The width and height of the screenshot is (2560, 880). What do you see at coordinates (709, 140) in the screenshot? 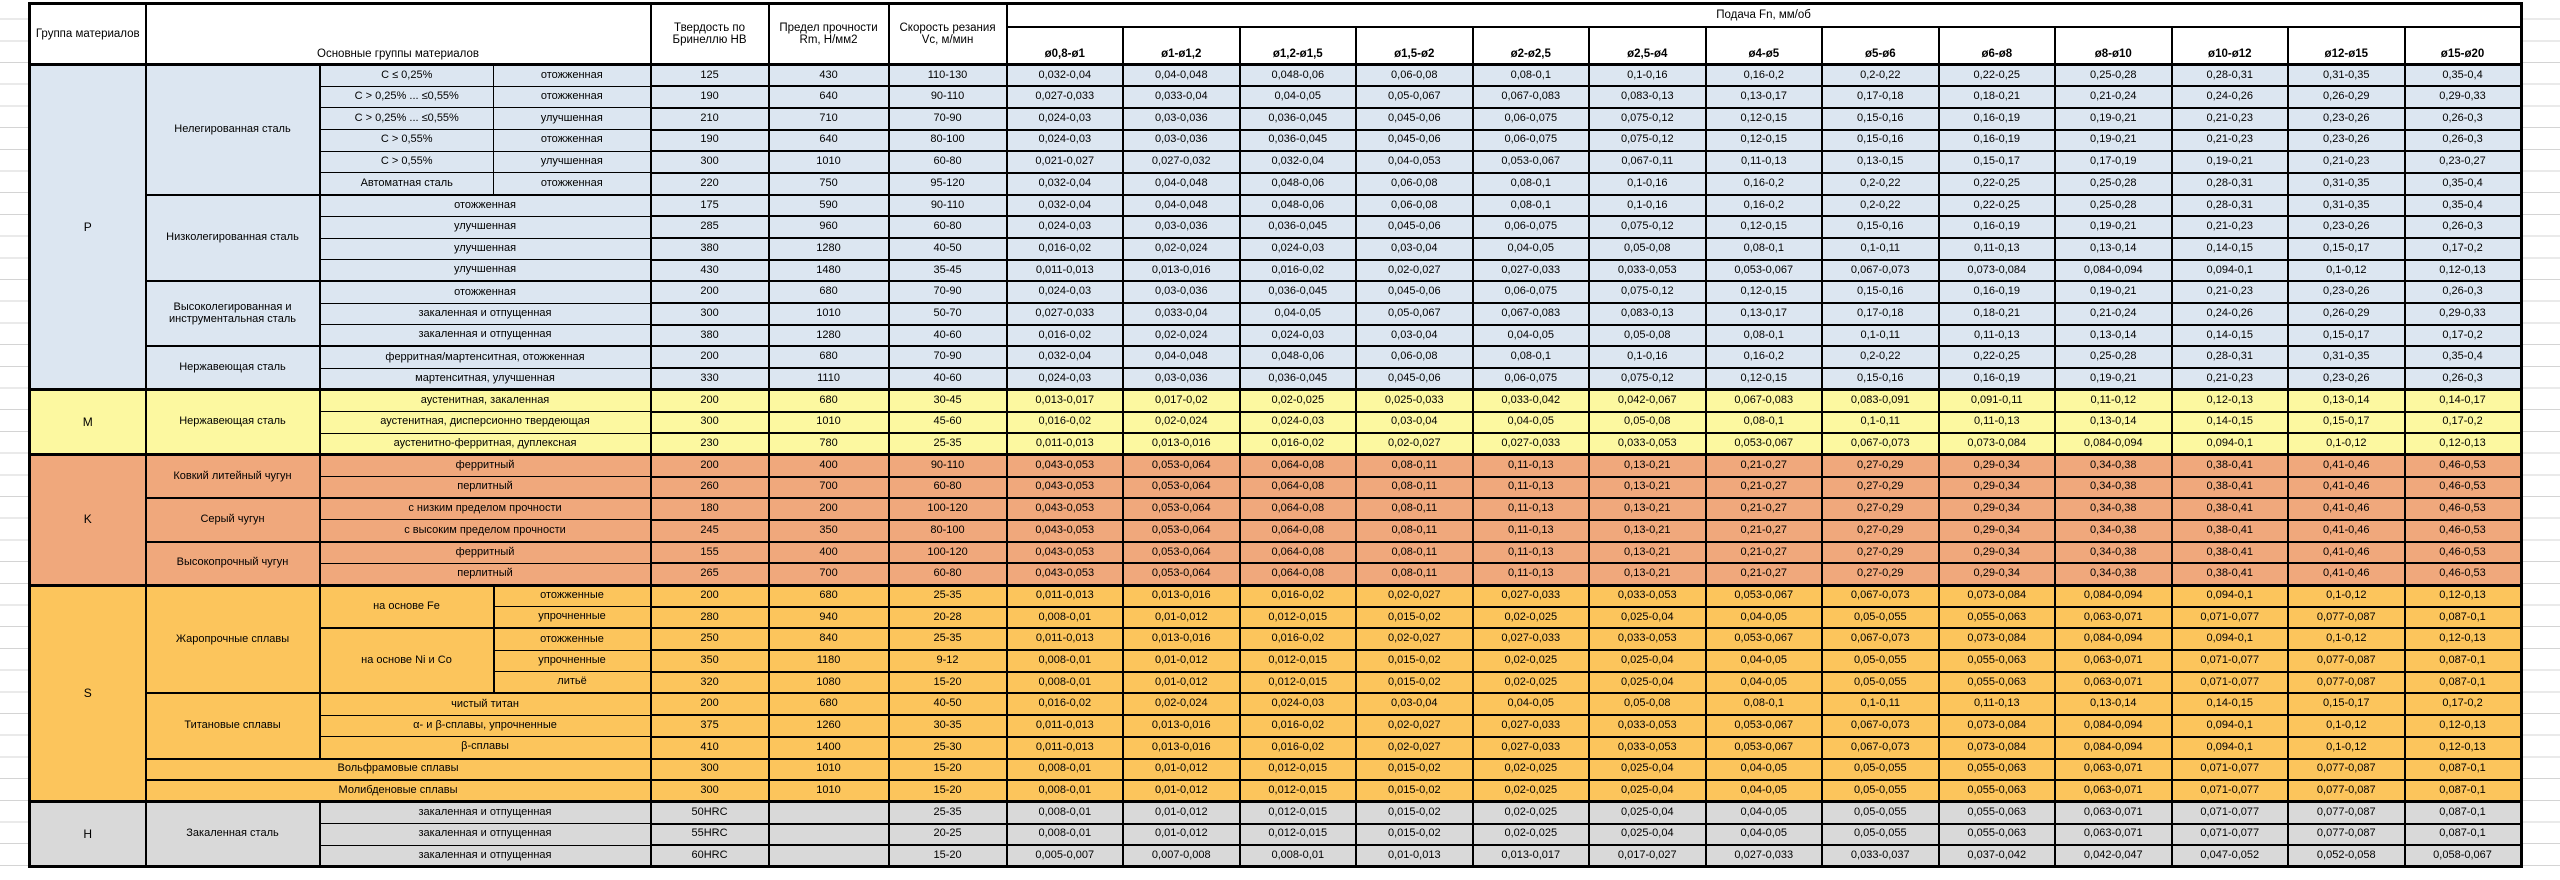
I see `hardness-cell: 190` at bounding box center [709, 140].